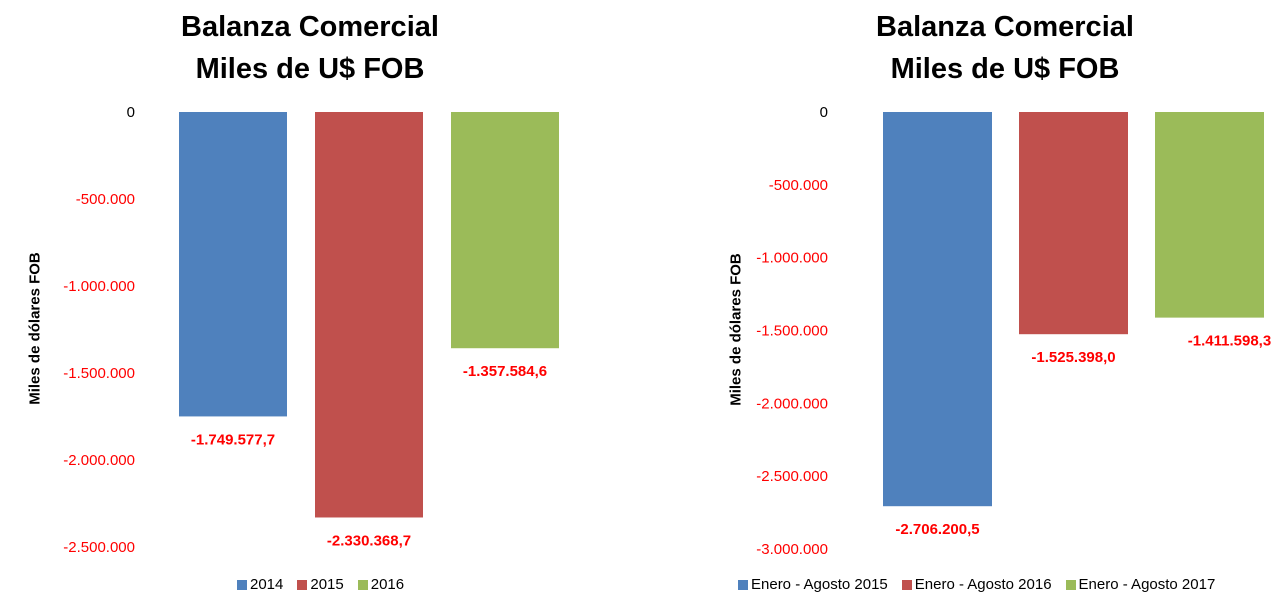 This screenshot has width=1285, height=597. I want to click on data-label: -1.357.584,6, so click(505, 371).